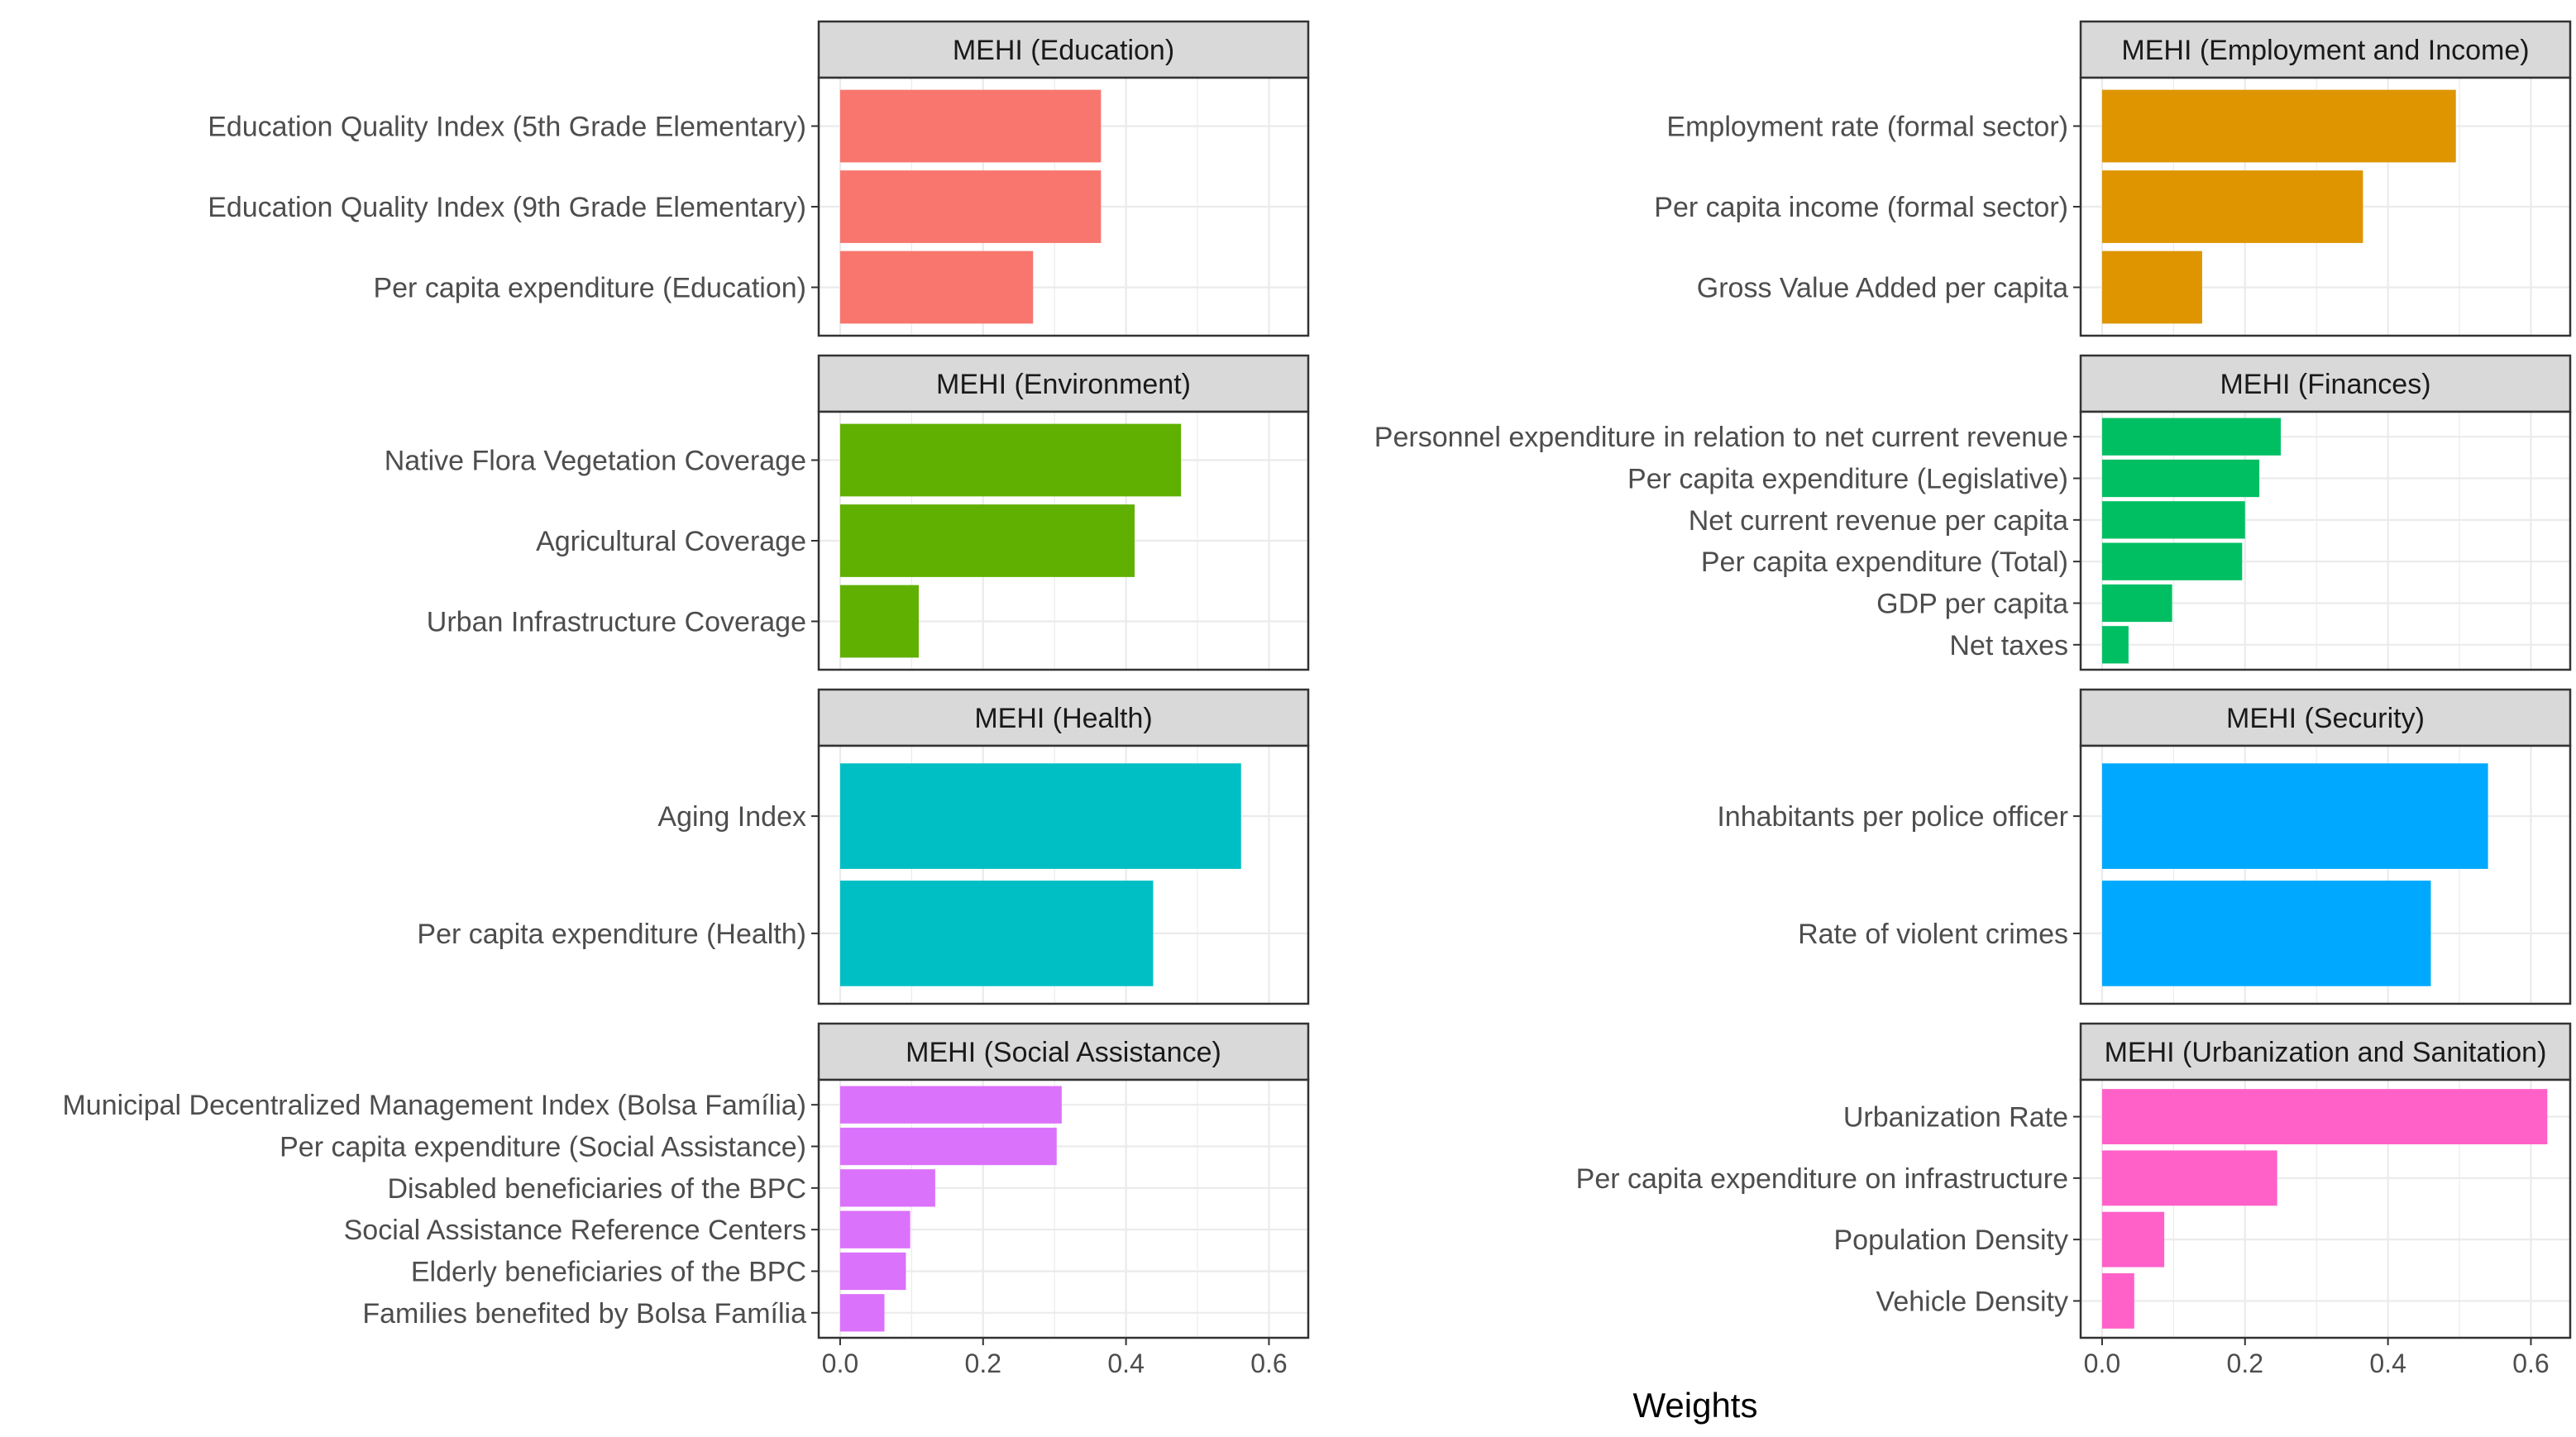 Image resolution: width=2576 pixels, height=1437 pixels. Describe the element at coordinates (597, 1189) in the screenshot. I see `category-label: Disabled beneficiaries of the BPC` at that location.